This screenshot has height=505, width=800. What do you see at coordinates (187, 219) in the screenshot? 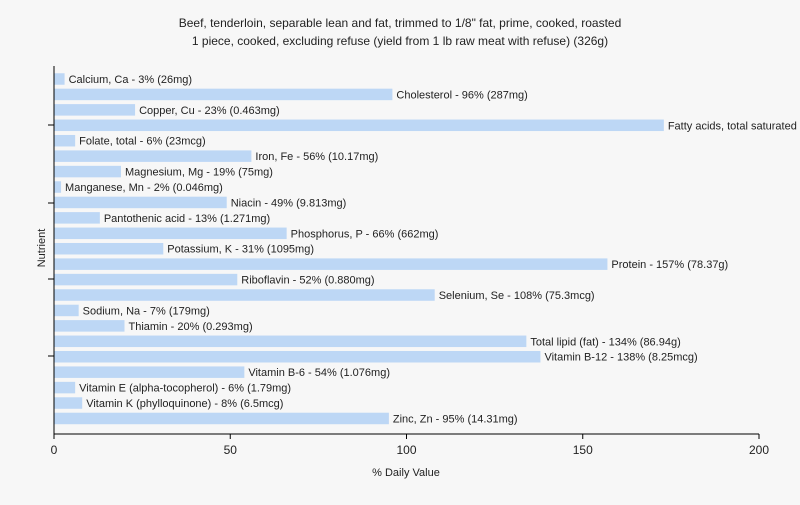
I see `bar-label: Pantothenic acid - 13% (1.271mg)` at bounding box center [187, 219].